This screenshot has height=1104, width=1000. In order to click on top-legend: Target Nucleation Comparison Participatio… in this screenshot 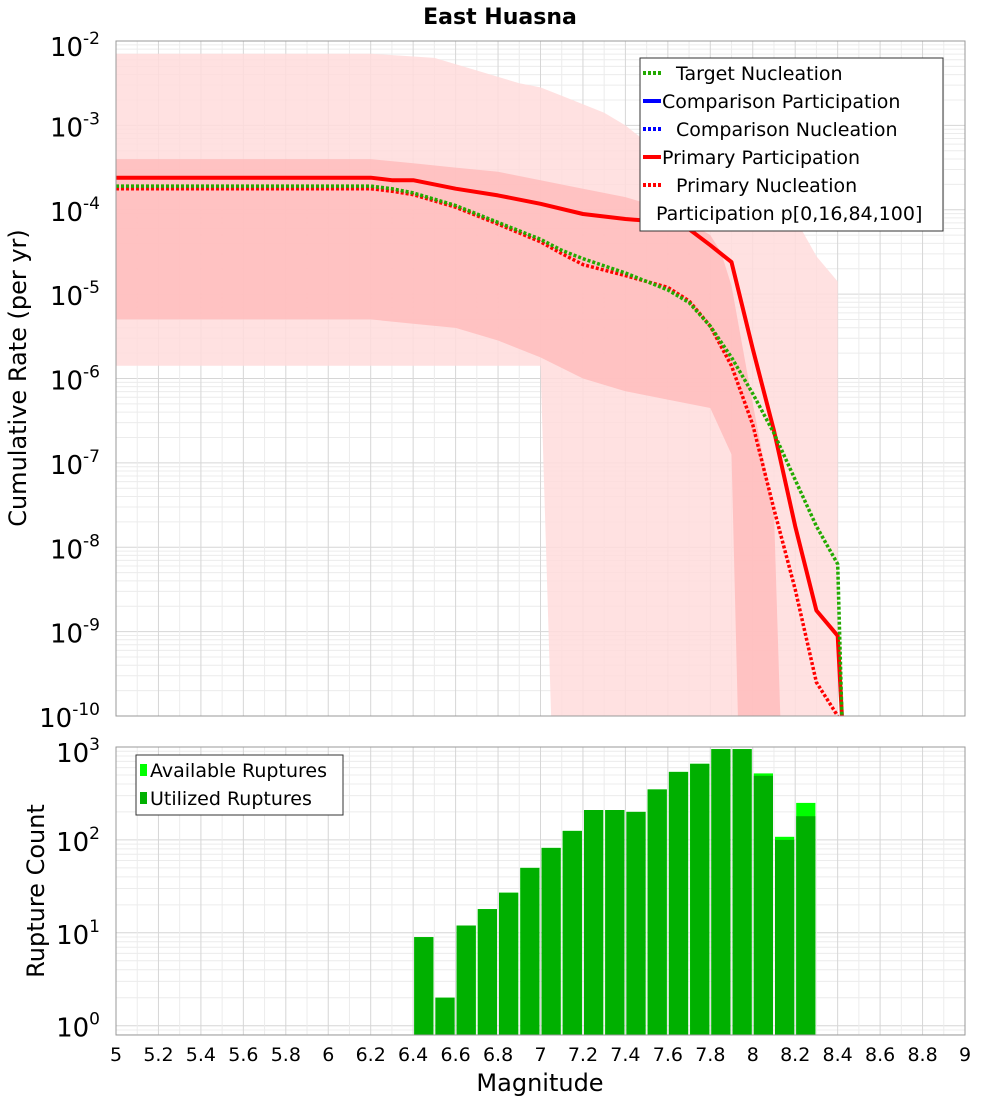, I will do `click(791, 144)`.